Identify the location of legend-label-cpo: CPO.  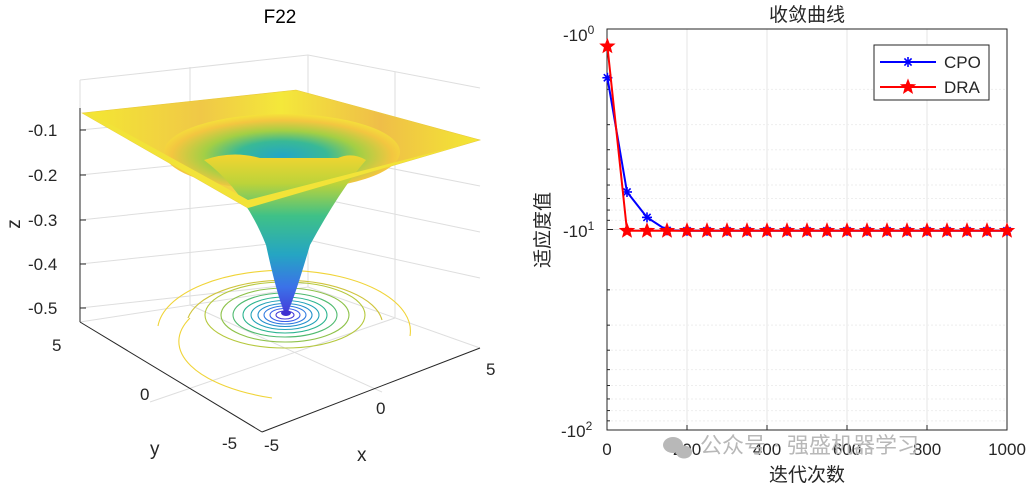
(962, 62).